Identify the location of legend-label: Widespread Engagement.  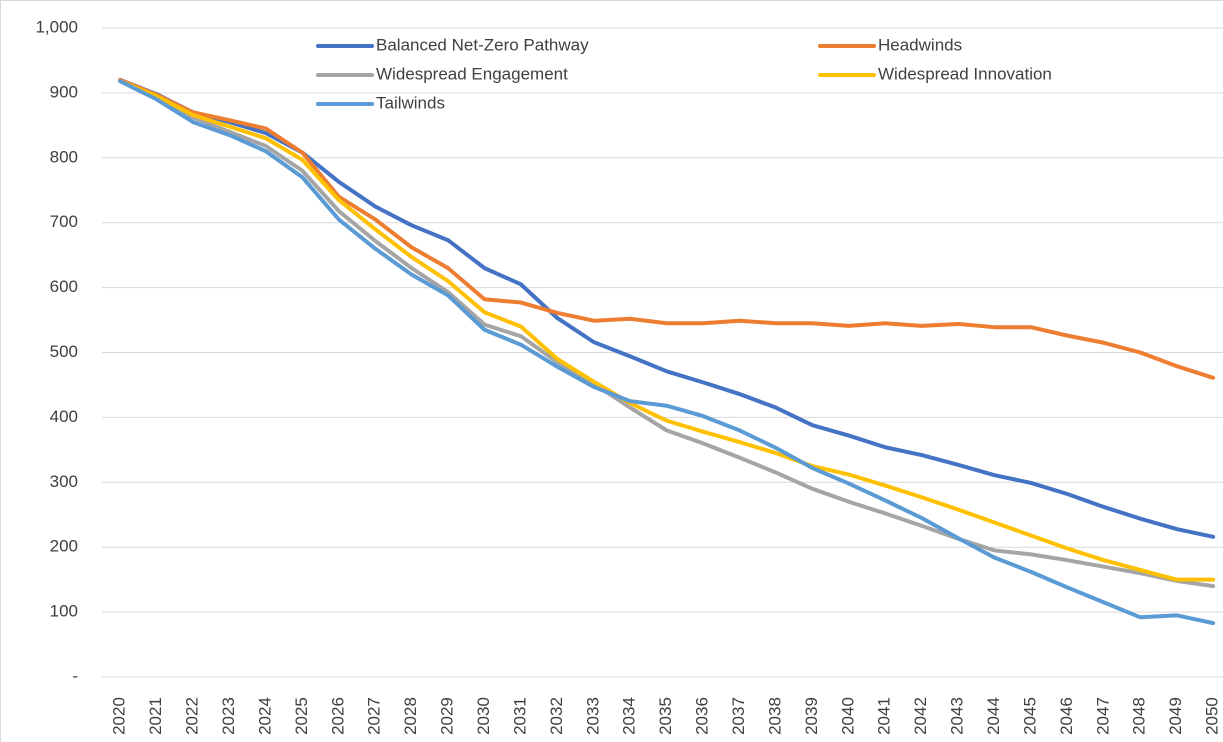
(472, 73).